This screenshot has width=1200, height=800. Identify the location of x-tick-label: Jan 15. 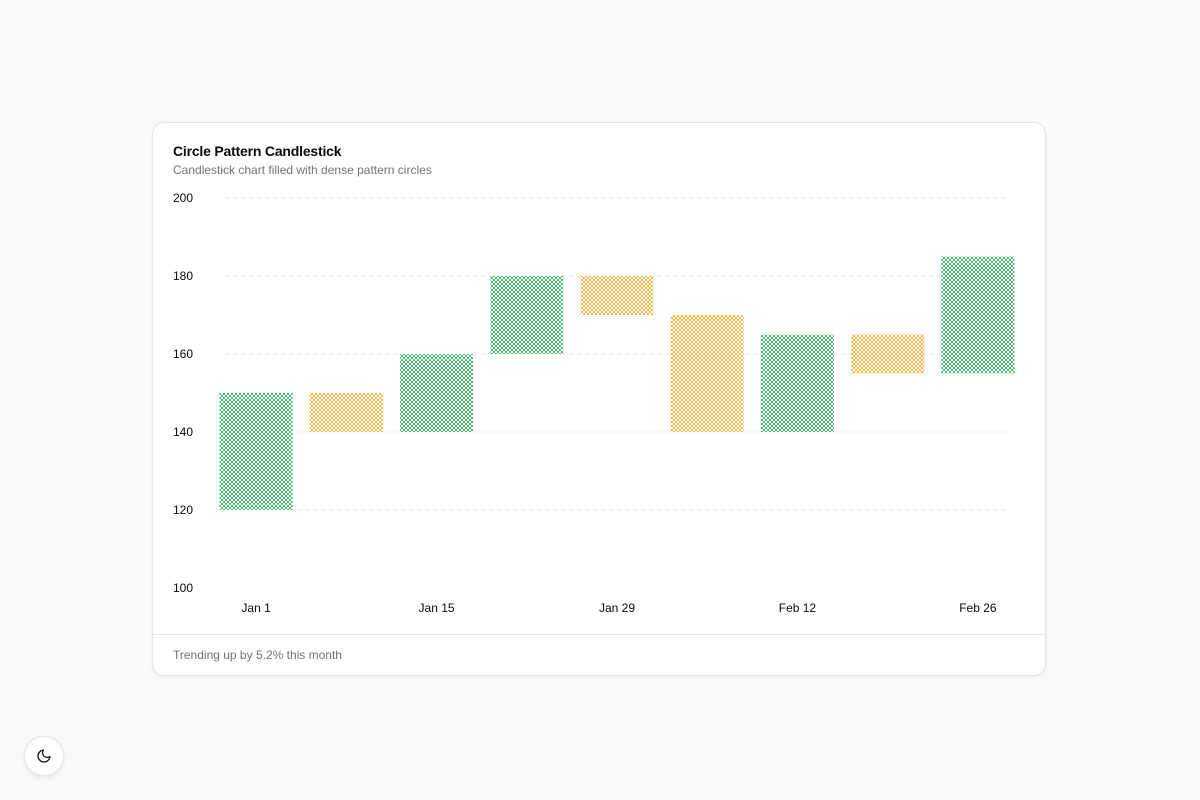
(437, 608).